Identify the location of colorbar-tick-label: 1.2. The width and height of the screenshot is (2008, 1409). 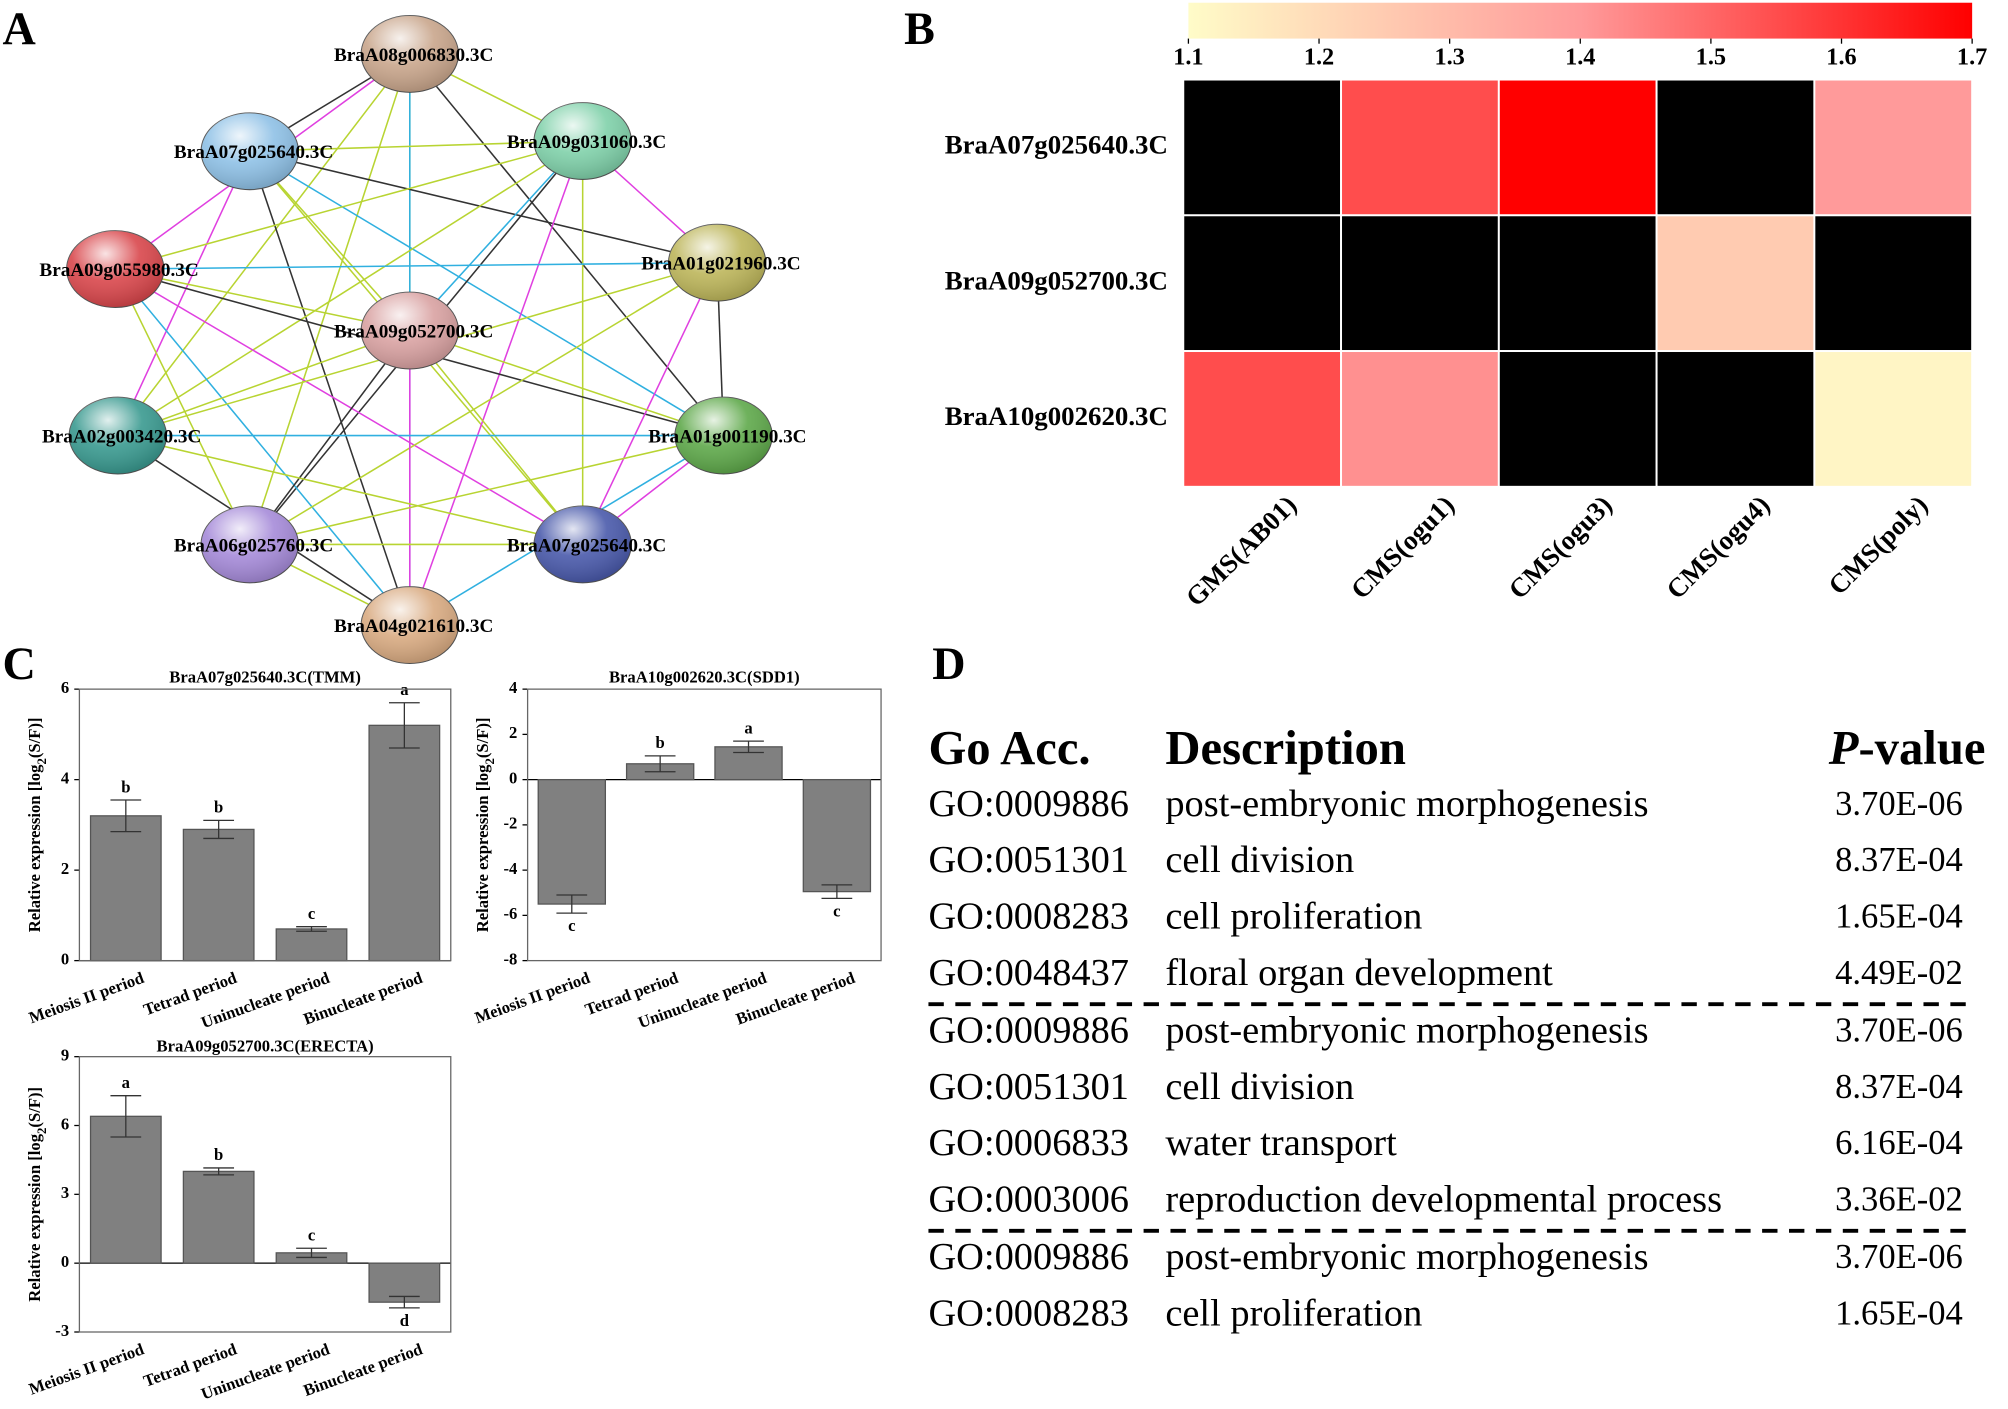
(1319, 57).